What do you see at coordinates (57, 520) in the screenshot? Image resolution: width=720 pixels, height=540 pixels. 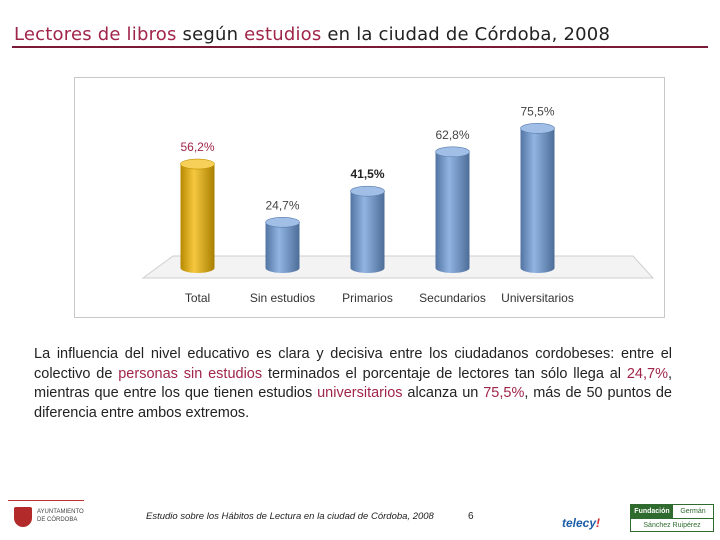 I see `ayuntamiento-logo-line2: DE CÓRDOBA` at bounding box center [57, 520].